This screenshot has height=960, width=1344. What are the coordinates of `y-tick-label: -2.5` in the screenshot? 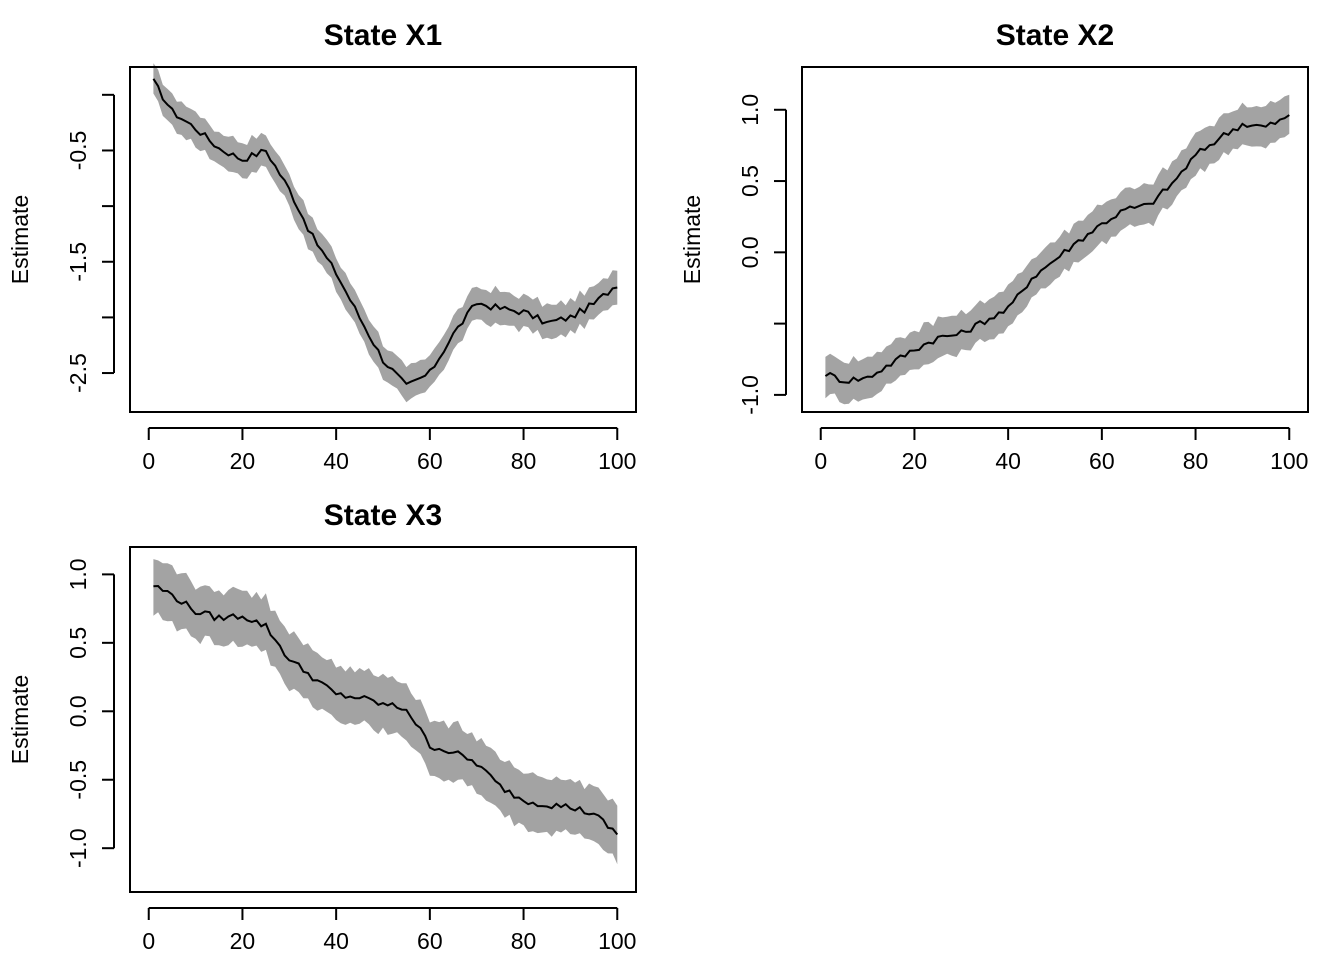 It's located at (78, 373).